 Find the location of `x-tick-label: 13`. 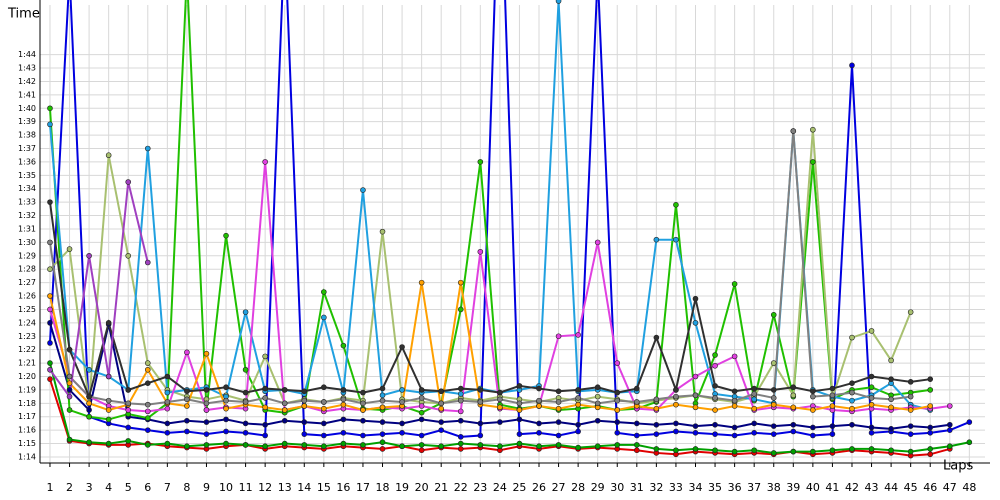

x-tick-label: 13 is located at coordinates (285, 487).